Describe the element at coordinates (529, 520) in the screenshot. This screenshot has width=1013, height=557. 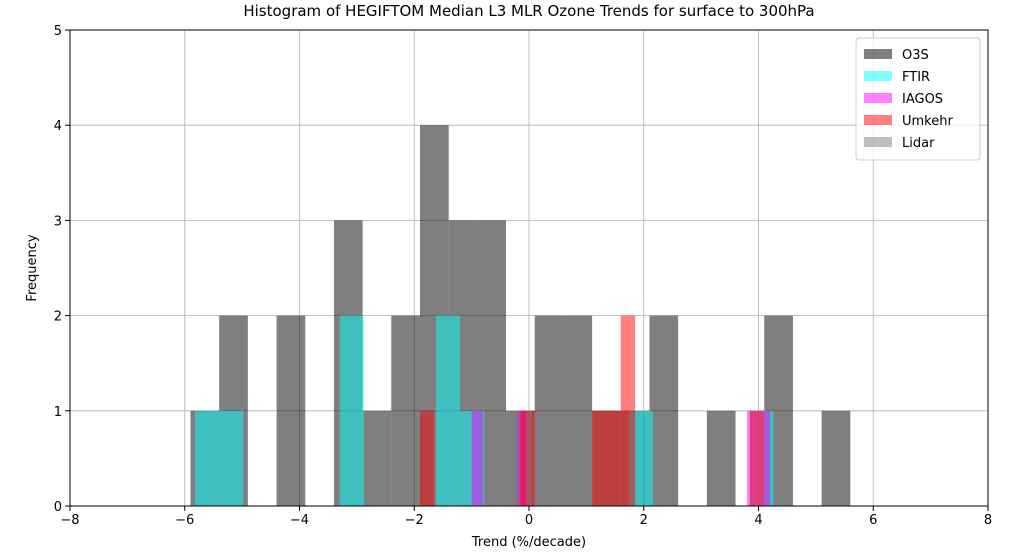
I see `x-tick-label: 0` at that location.